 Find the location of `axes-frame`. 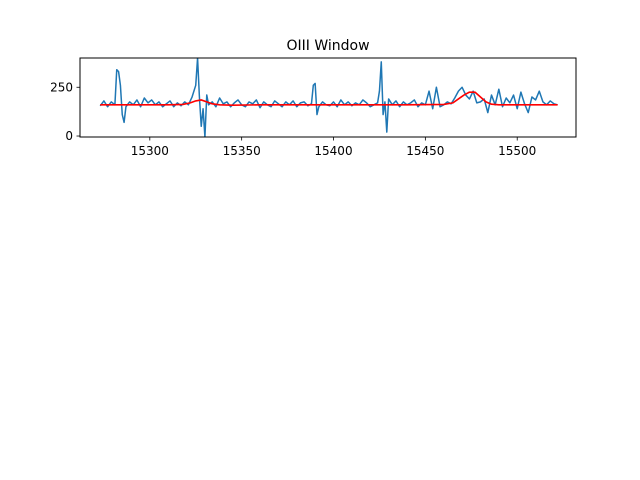

axes-frame is located at coordinates (328, 97).